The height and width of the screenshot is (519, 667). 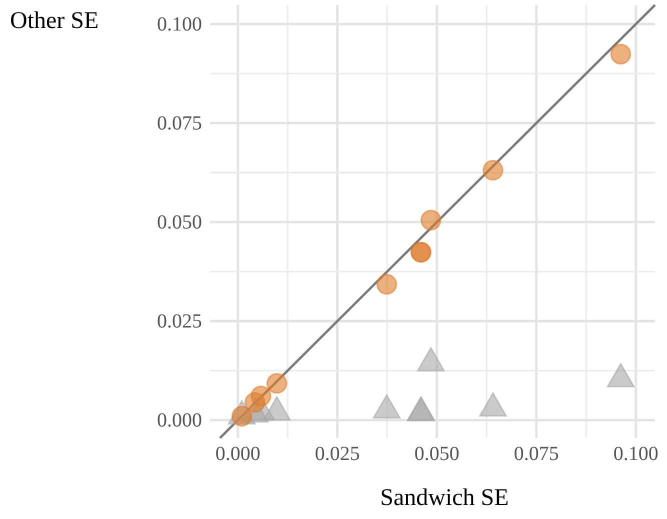 What do you see at coordinates (237, 454) in the screenshot?
I see `x-tick-label: 0.000` at bounding box center [237, 454].